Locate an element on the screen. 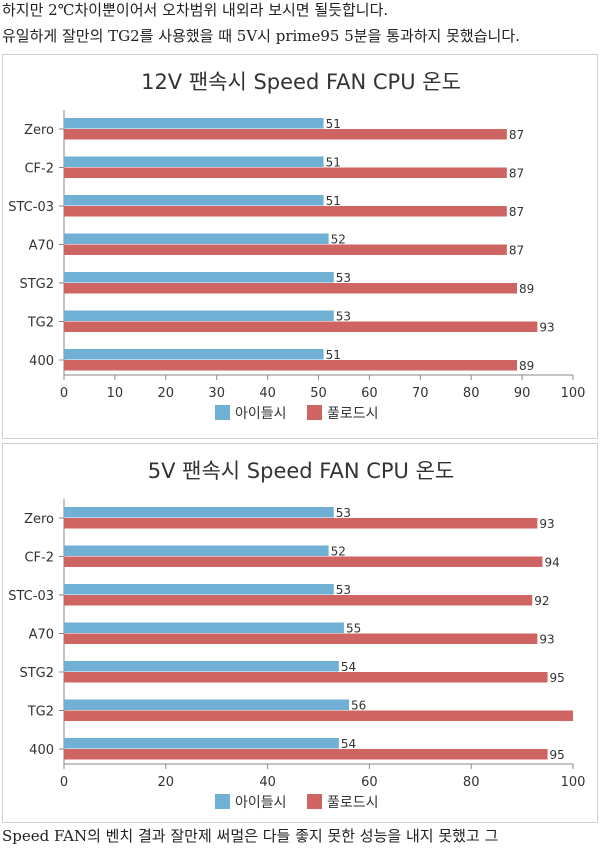 The width and height of the screenshot is (600, 848). data-label: 94 is located at coordinates (551, 563).